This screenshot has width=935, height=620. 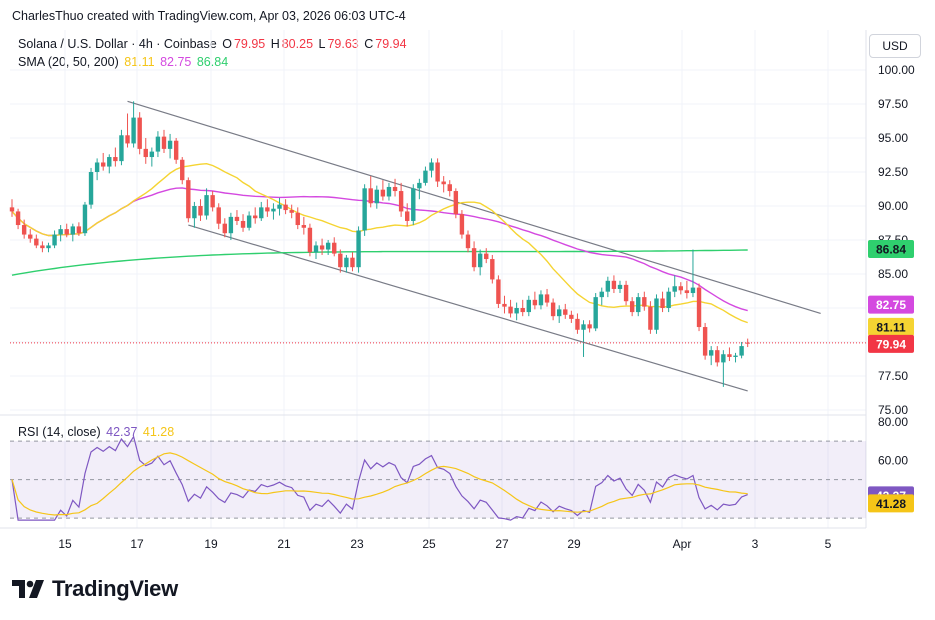 I want to click on sma-legend: SMA (20, 50, 200) 81.11 82.75 86.84, so click(x=124, y=62).